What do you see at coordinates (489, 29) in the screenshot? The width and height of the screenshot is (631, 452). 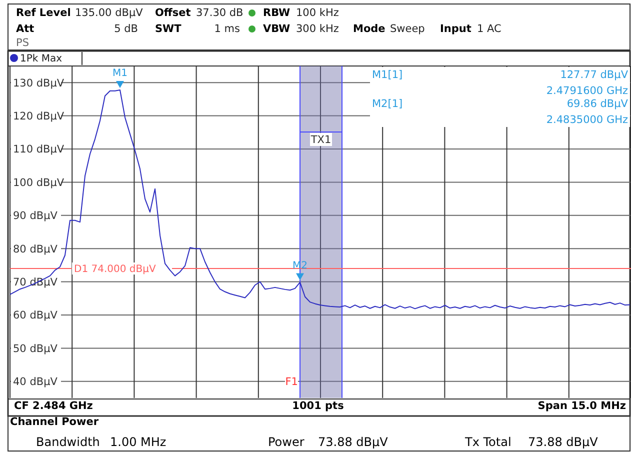 I see `text: 1 AC` at bounding box center [489, 29].